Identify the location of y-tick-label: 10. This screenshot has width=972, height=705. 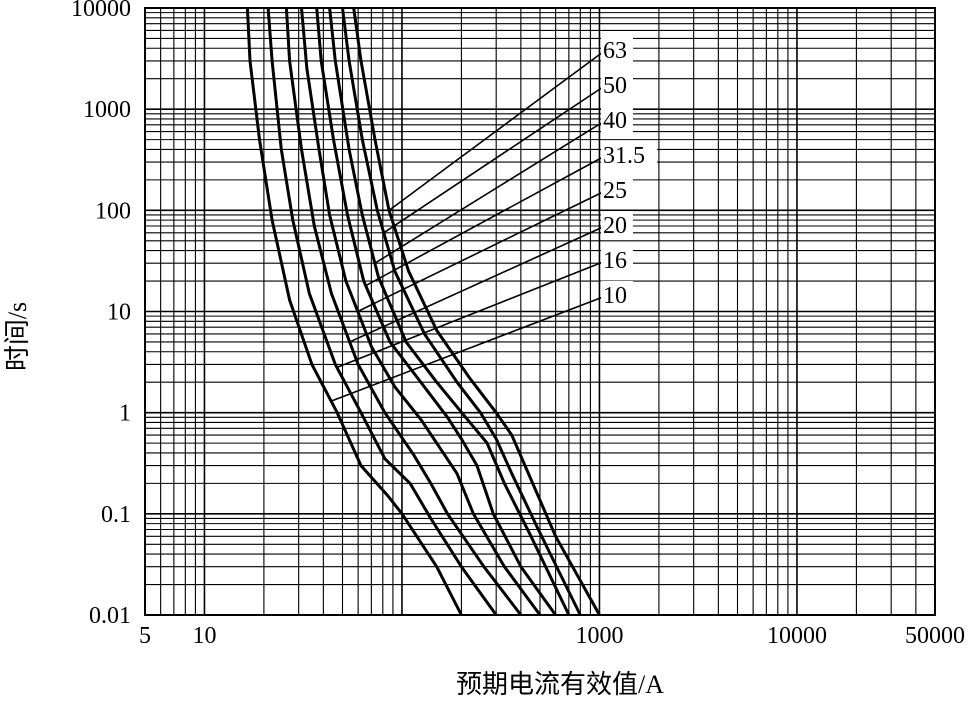
(119, 313).